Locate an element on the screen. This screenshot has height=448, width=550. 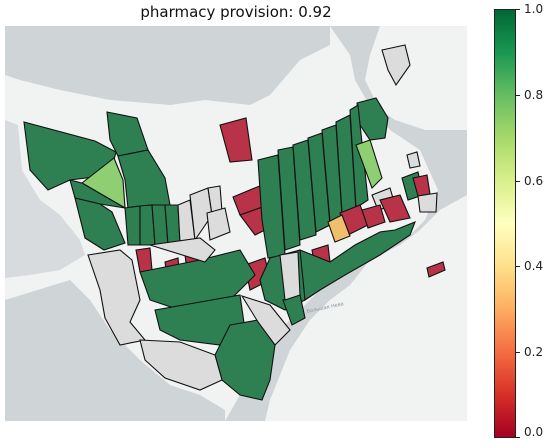
colorbar is located at coordinates (505, 223).